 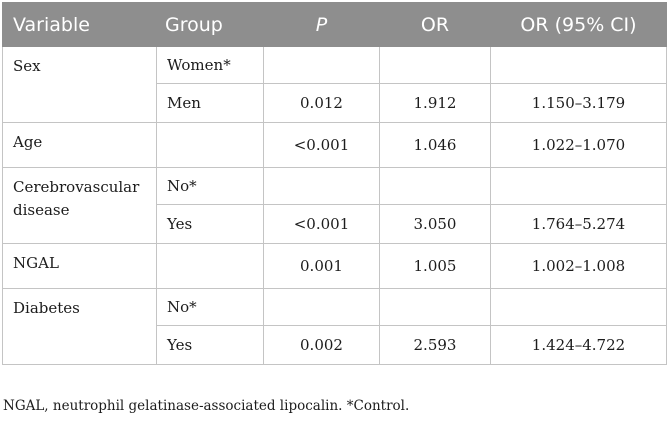 I want to click on header-group: Group, so click(x=210, y=24).